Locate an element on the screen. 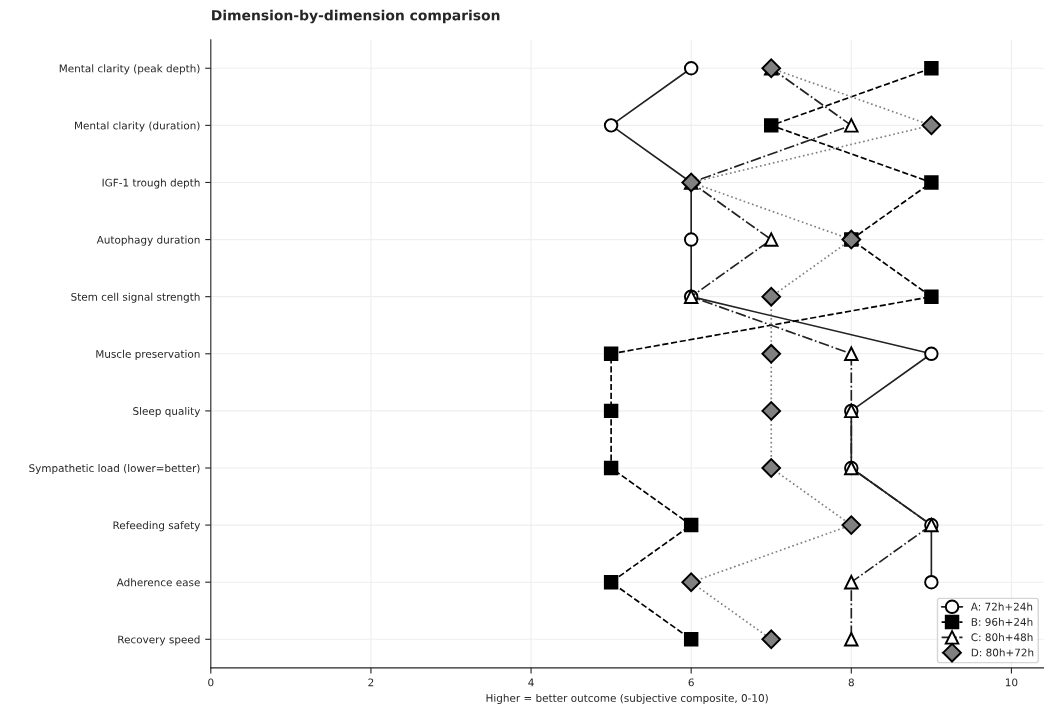 The image size is (1054, 722). legend-label: A: 72h+24h is located at coordinates (1001, 606).